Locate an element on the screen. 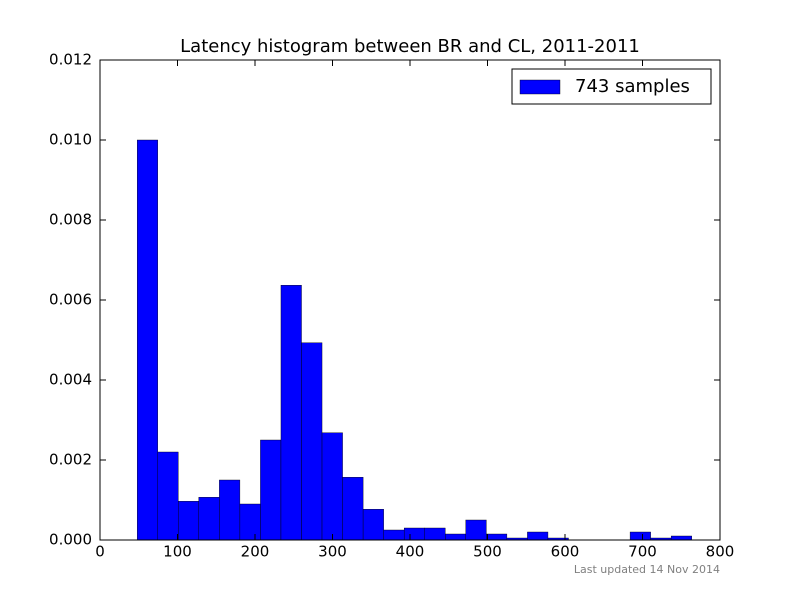  legend-label: 743 samples is located at coordinates (632, 86).